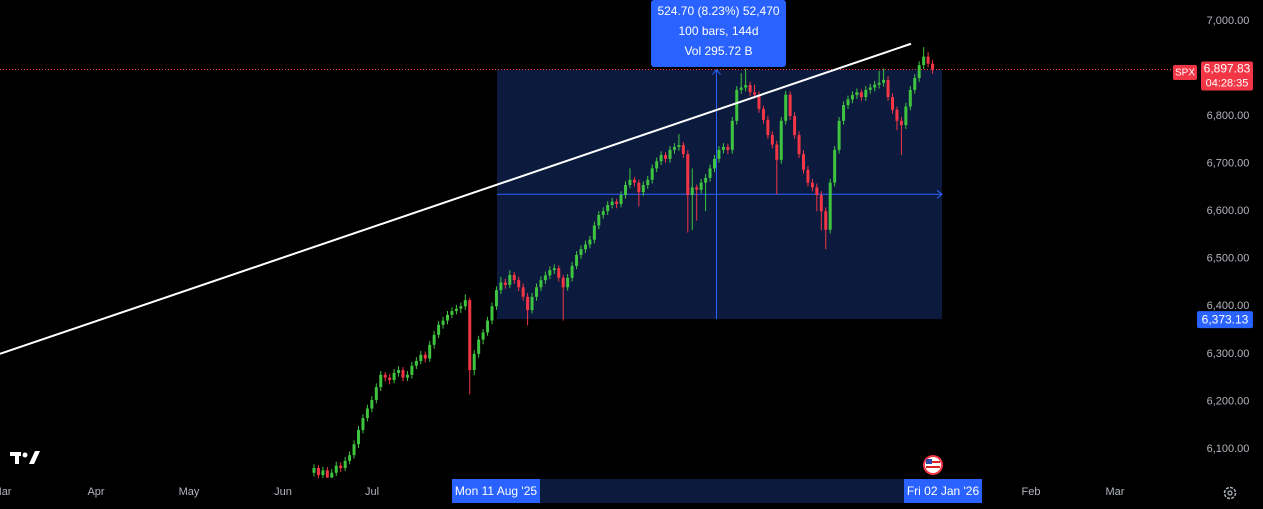  What do you see at coordinates (716, 71) in the screenshot?
I see `measure-v-arrowhead` at bounding box center [716, 71].